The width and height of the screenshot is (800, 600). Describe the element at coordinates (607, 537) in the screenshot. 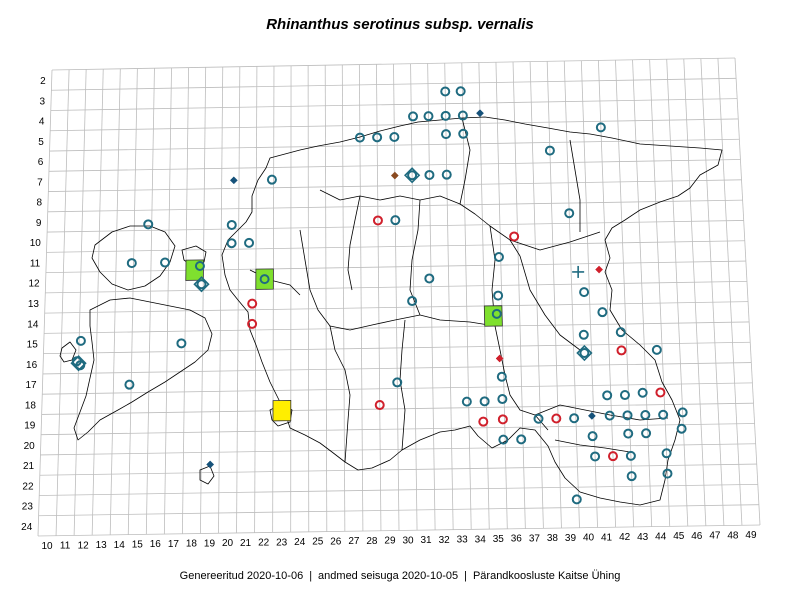

I see `column-label: 41` at that location.